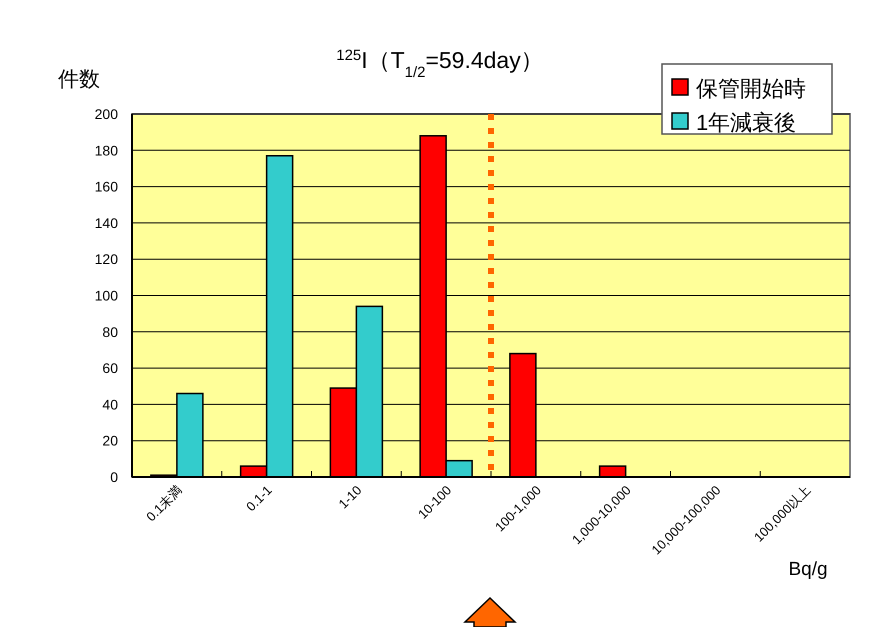 This screenshot has height=627, width=883. Describe the element at coordinates (110, 332) in the screenshot. I see `y-tick-label: 80` at that location.